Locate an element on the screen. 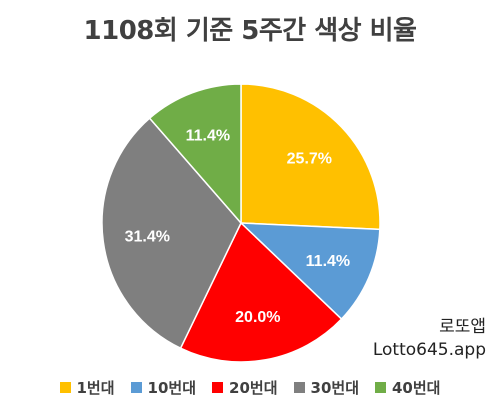 The image size is (500, 413). pie-label-30: 31.4% is located at coordinates (147, 237).